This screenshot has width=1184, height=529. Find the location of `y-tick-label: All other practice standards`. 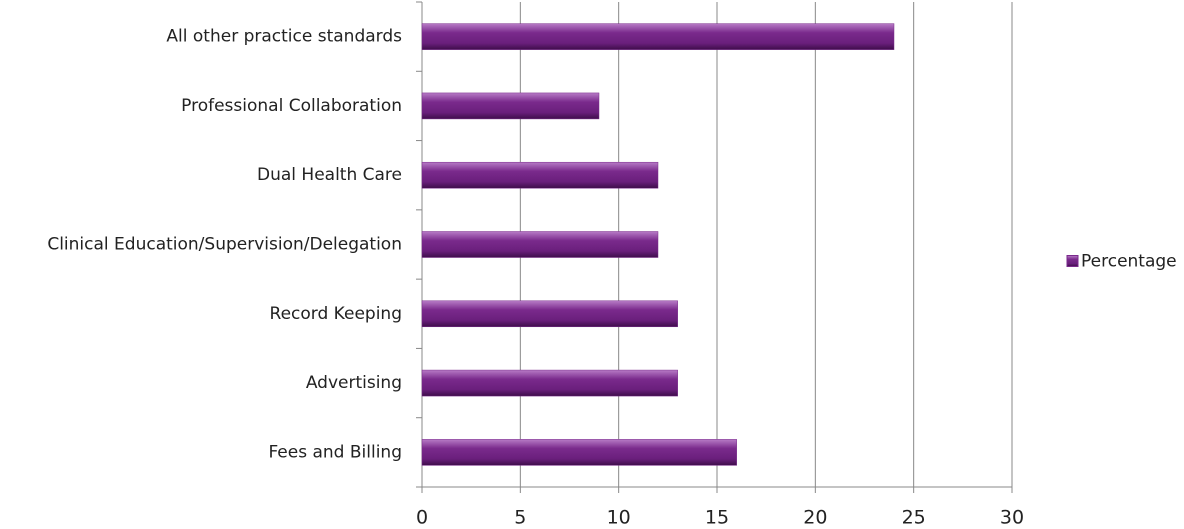

y-tick-label: All other practice standards is located at coordinates (284, 37).